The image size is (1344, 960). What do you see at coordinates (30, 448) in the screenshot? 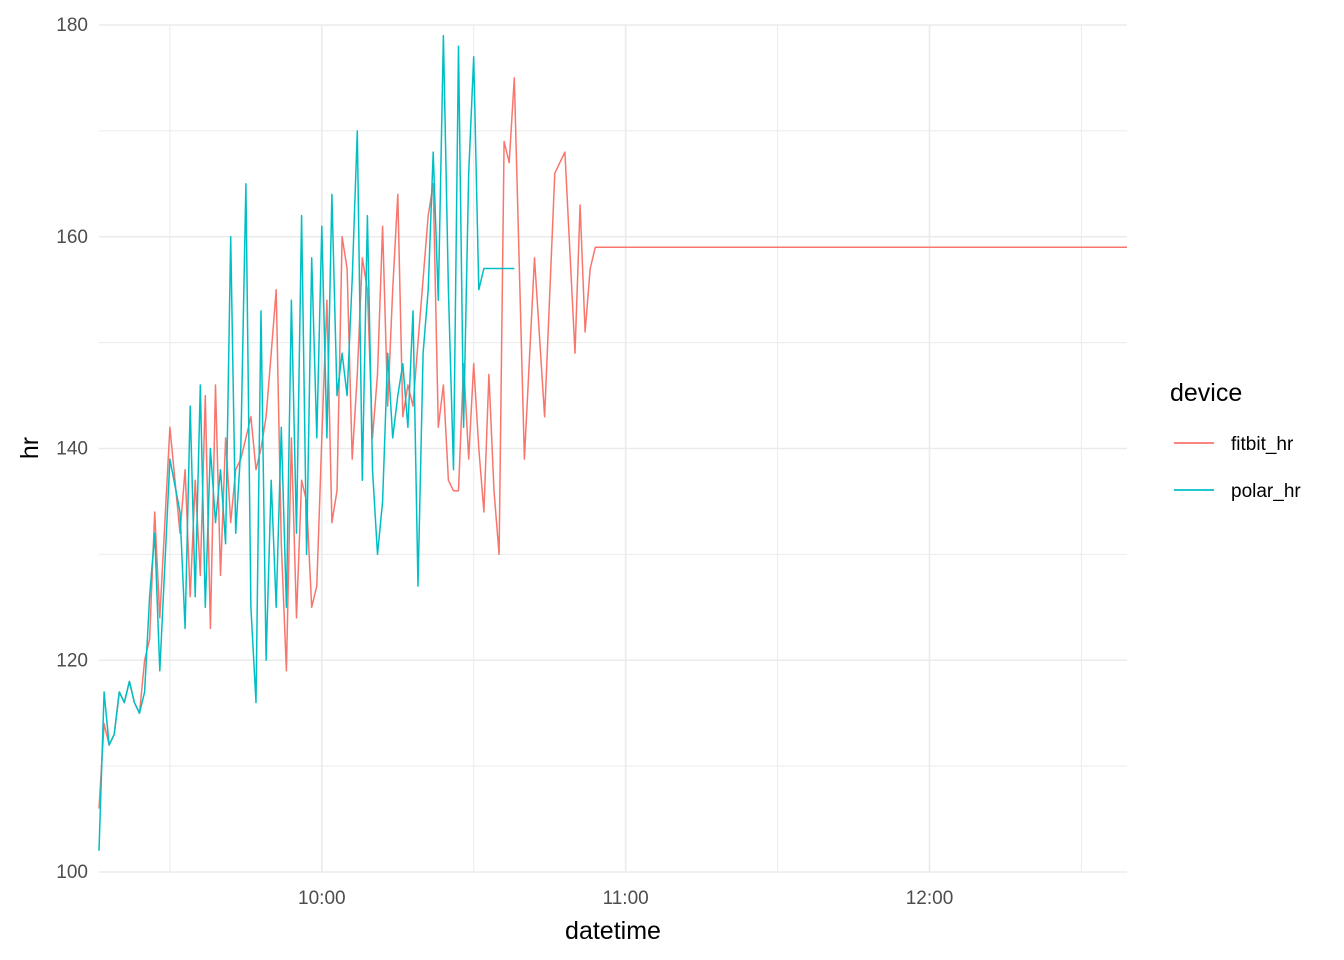
I see `y-axis-title: hr` at bounding box center [30, 448].